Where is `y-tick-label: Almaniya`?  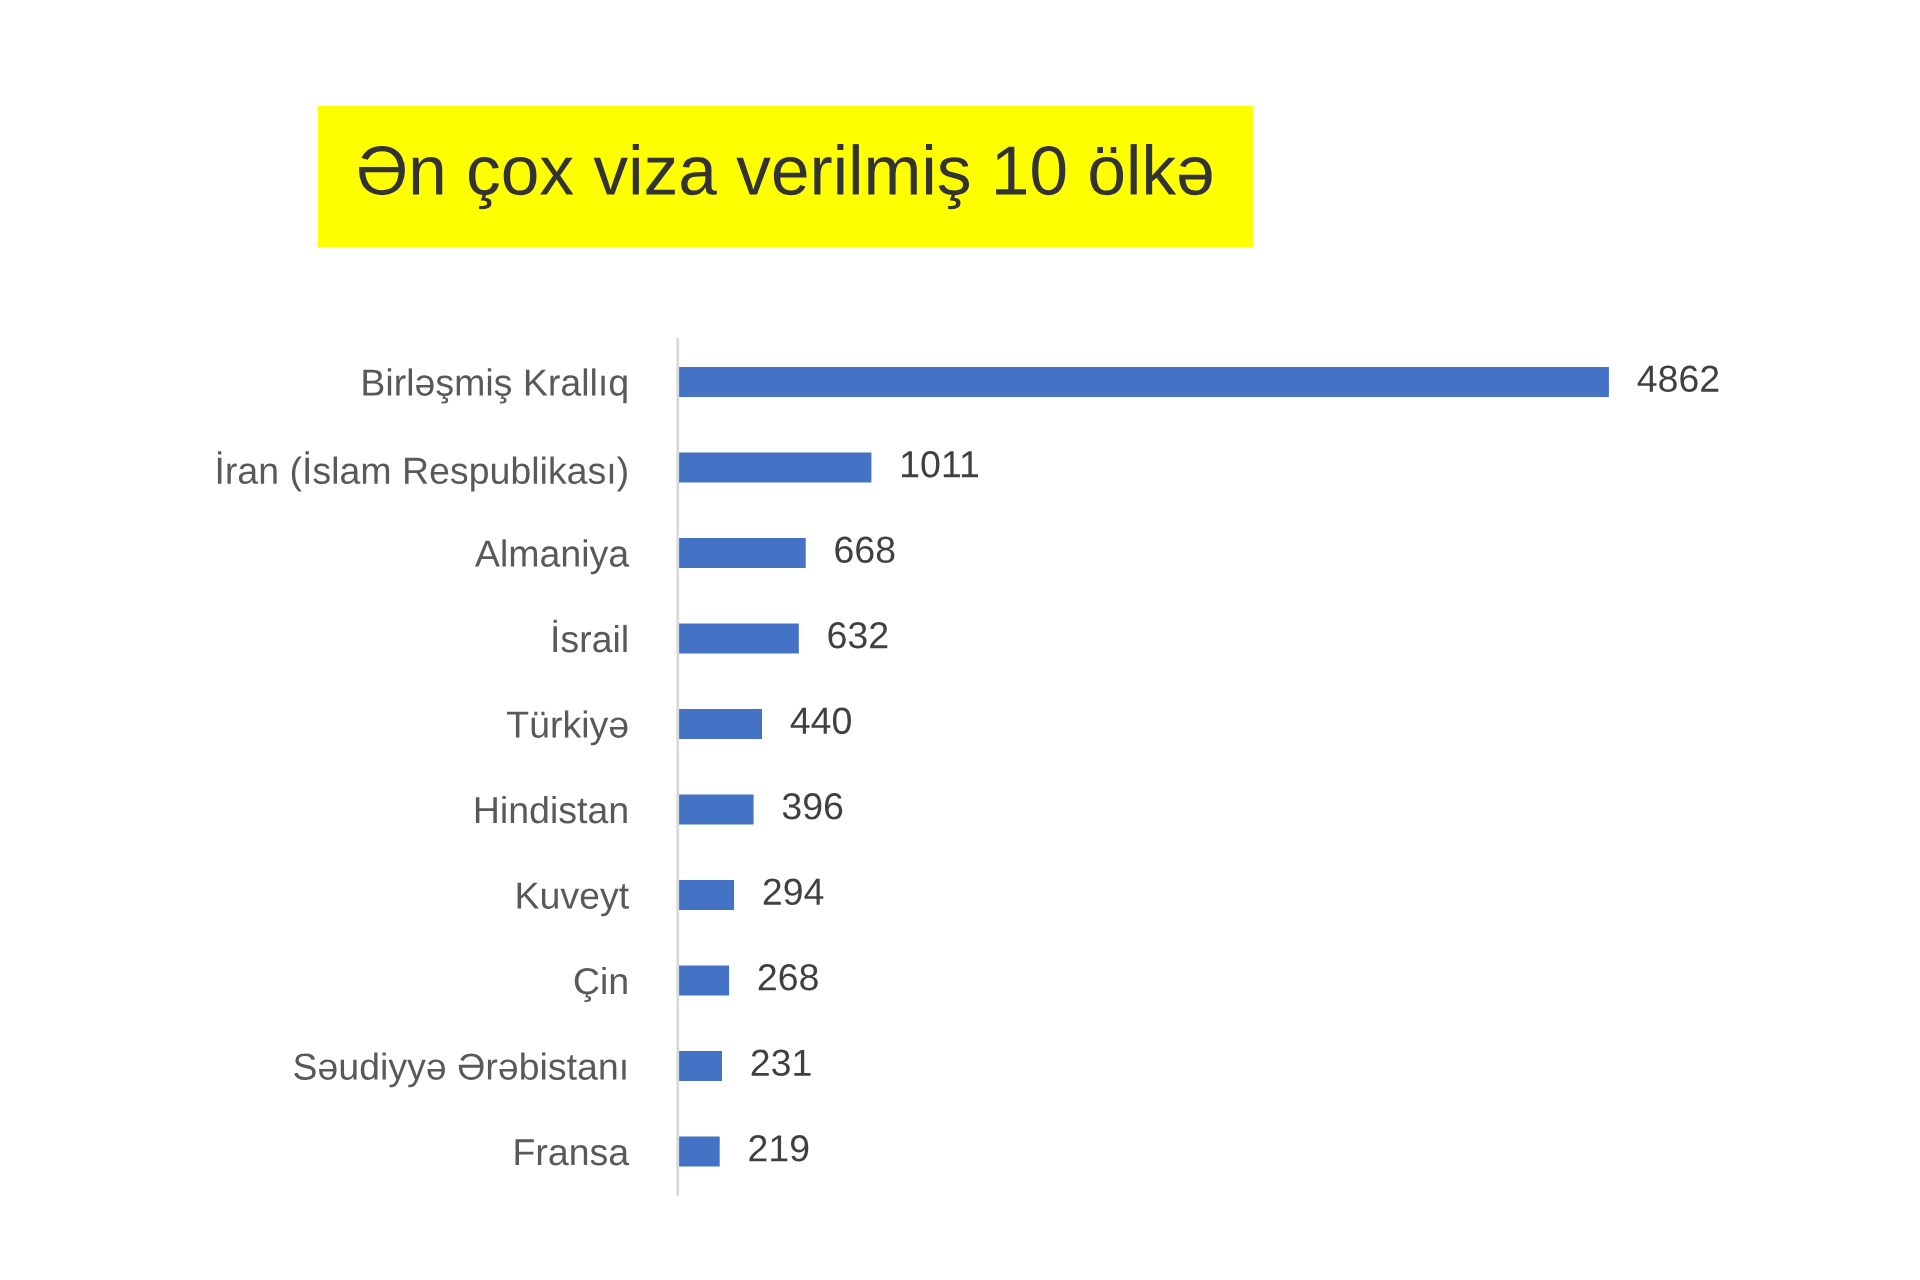
y-tick-label: Almaniya is located at coordinates (552, 557).